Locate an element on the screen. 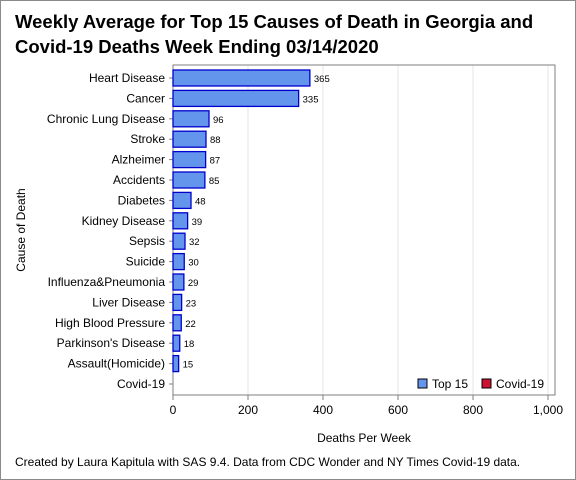  data-label-parkinson-s-disease: 18 is located at coordinates (189, 344).